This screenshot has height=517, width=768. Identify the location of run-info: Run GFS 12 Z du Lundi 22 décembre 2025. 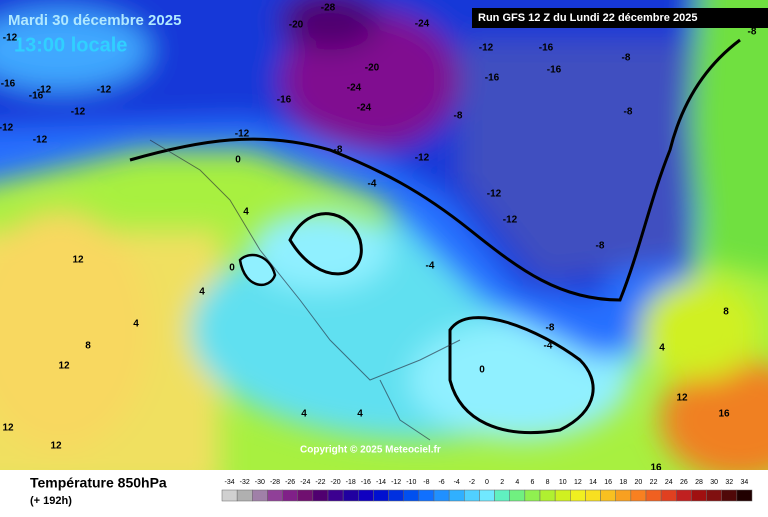
(587, 18).